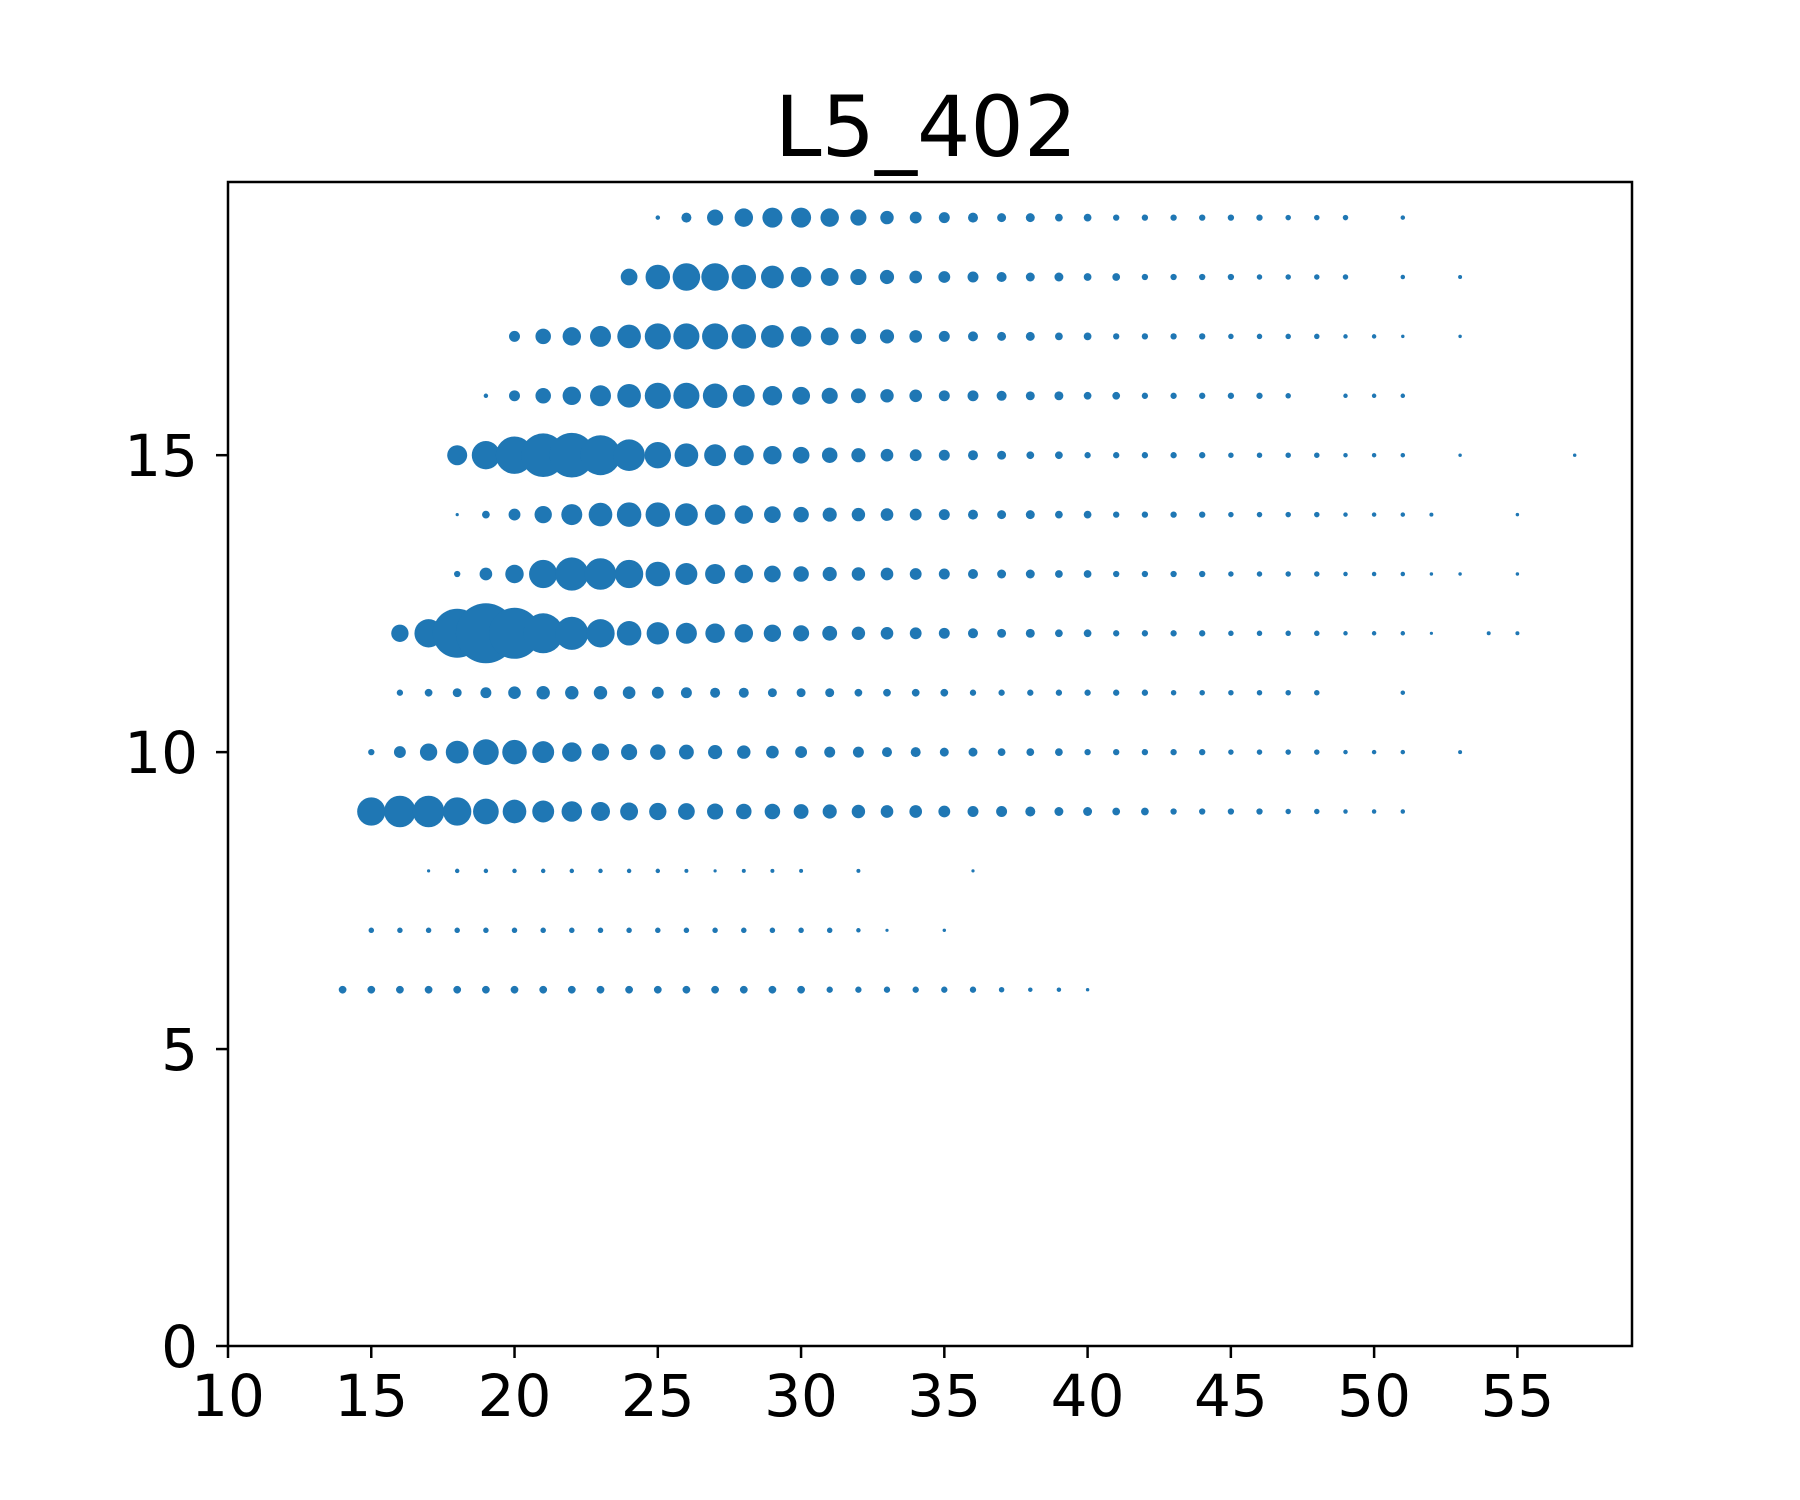 This screenshot has height=1500, width=1800. I want to click on y-tick-label: 10, so click(161, 753).